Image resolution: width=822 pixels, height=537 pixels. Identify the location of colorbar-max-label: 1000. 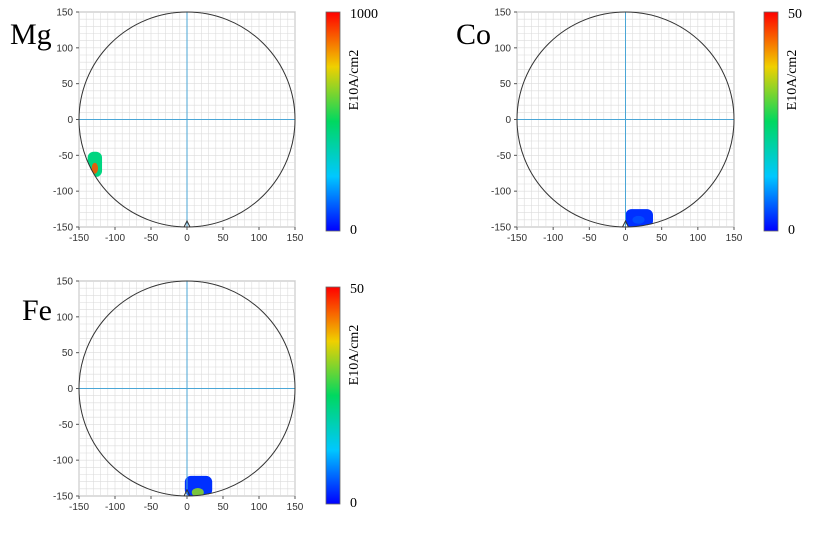
(364, 14).